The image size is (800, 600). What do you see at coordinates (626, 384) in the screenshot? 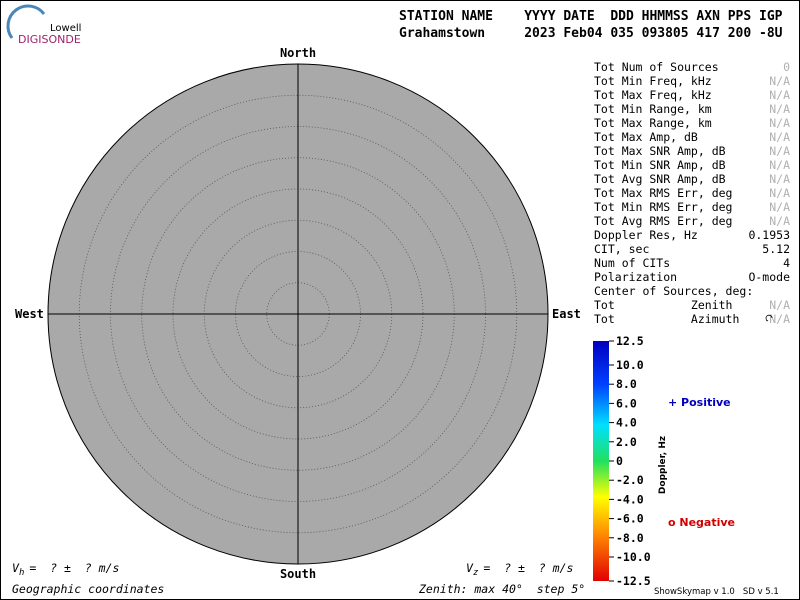
I see `colorbar-tick-label: 8.0` at bounding box center [626, 384].